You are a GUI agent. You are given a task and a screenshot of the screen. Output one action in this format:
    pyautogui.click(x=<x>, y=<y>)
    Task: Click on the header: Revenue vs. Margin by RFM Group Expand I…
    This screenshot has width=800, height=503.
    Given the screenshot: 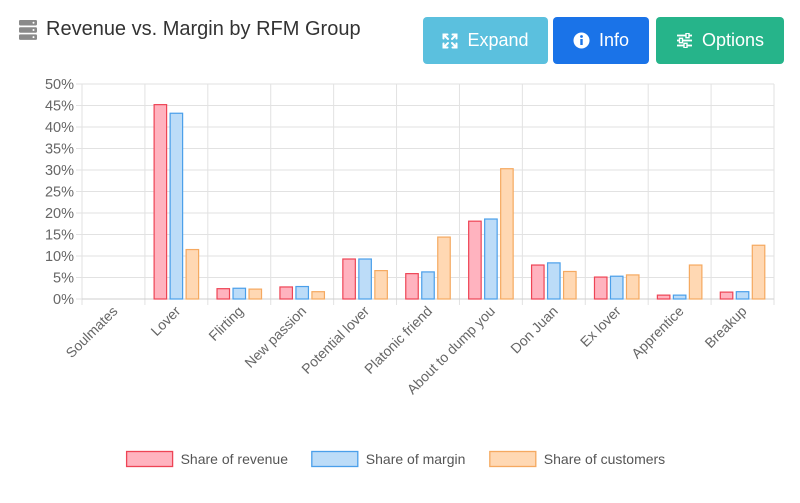 What is the action you would take?
    pyautogui.click(x=400, y=35)
    